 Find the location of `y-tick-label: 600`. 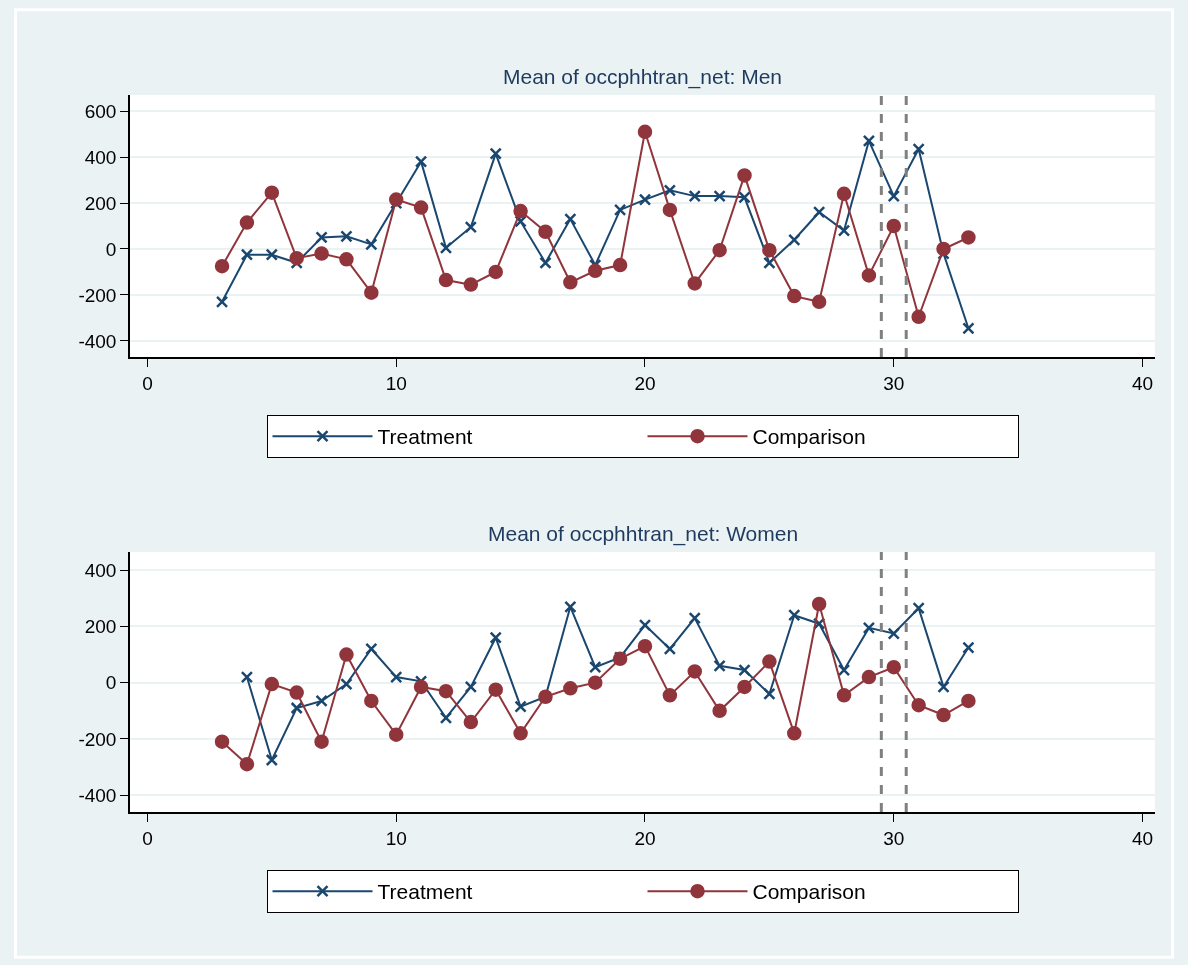

y-tick-label: 600 is located at coordinates (100, 111).